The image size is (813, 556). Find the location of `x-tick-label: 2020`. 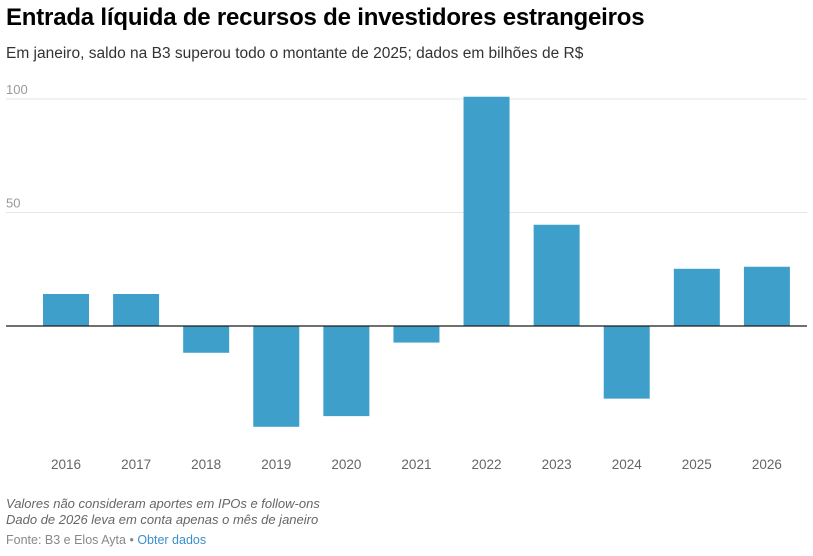

x-tick-label: 2020 is located at coordinates (346, 464).